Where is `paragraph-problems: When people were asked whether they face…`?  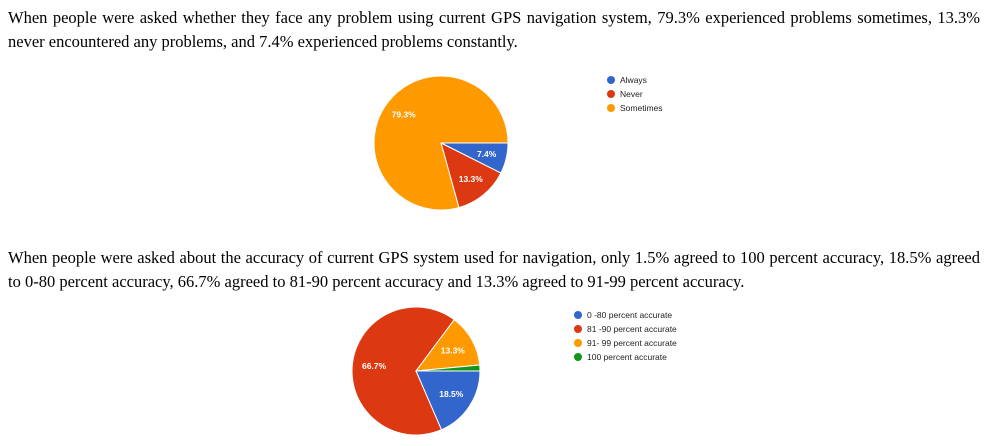
paragraph-problems: When people were asked whether they face… is located at coordinates (494, 29).